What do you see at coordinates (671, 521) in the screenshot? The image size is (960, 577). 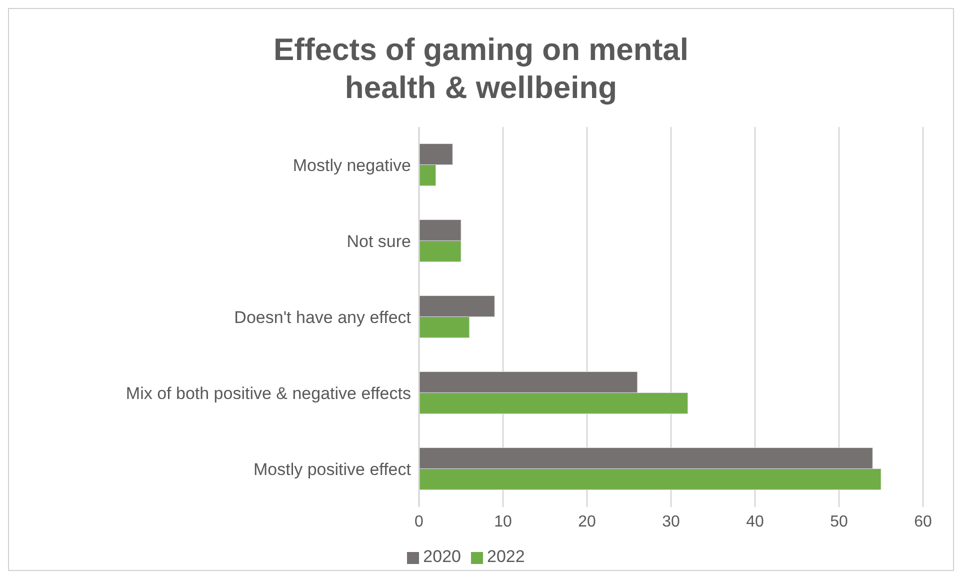 I see `x-tick-label: 30` at bounding box center [671, 521].